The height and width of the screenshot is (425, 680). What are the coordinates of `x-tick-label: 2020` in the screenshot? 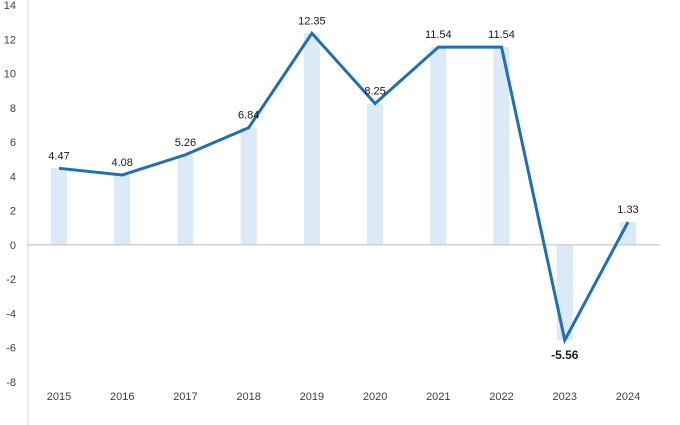 It's located at (375, 397).